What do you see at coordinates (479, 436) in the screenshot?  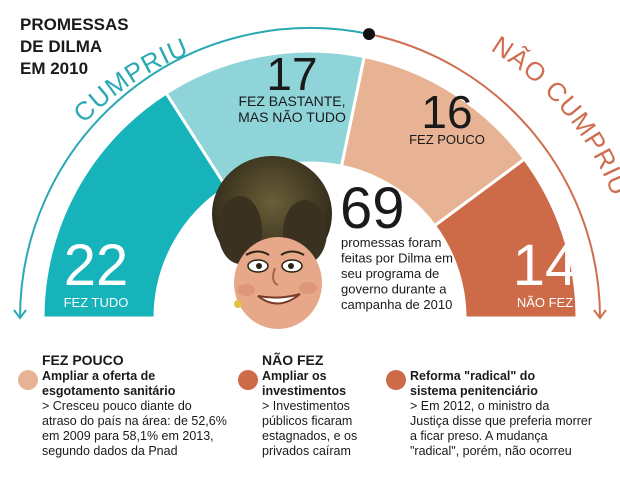 I see `legend-detail-line: a ficar preso. A mudança` at bounding box center [479, 436].